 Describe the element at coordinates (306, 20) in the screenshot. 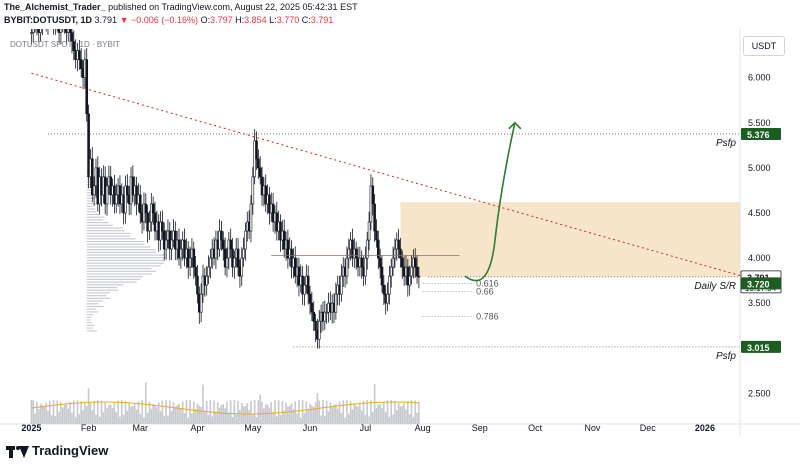

I see `close-label: C:` at that location.